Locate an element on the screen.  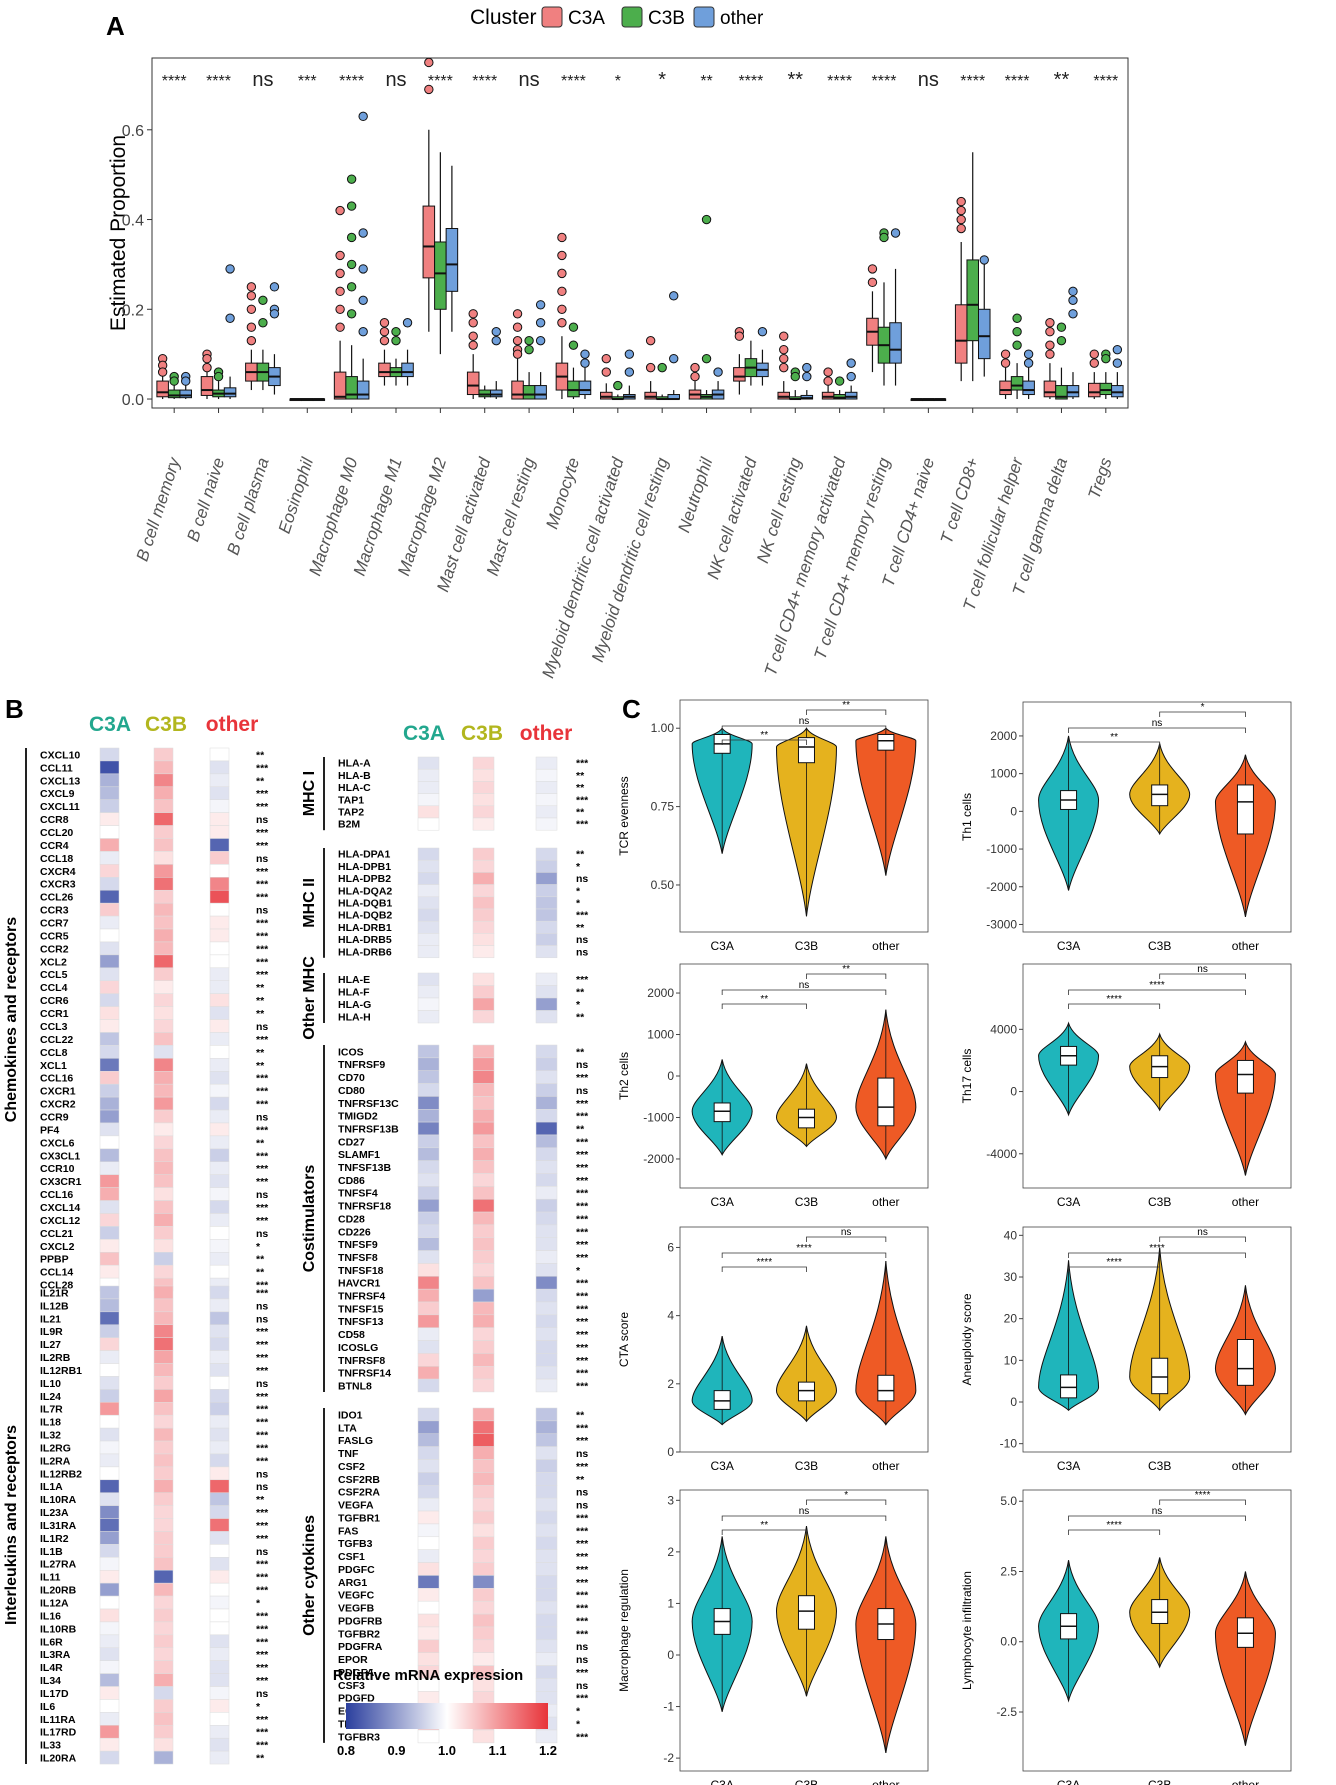
gene-label: HLA-H is located at coordinates (354, 1018).